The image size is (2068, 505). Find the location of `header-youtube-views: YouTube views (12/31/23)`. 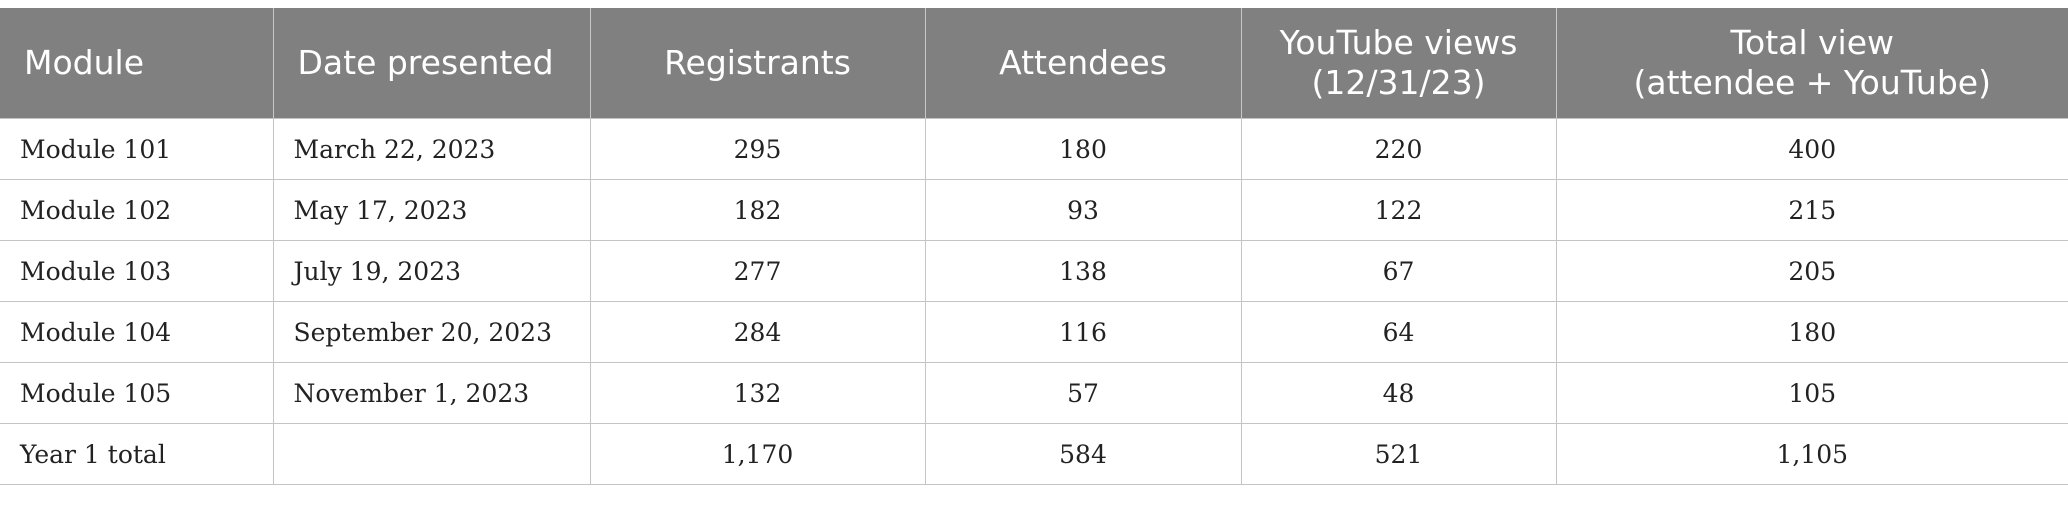

header-youtube-views: YouTube views (12/31/23) is located at coordinates (1399, 63).